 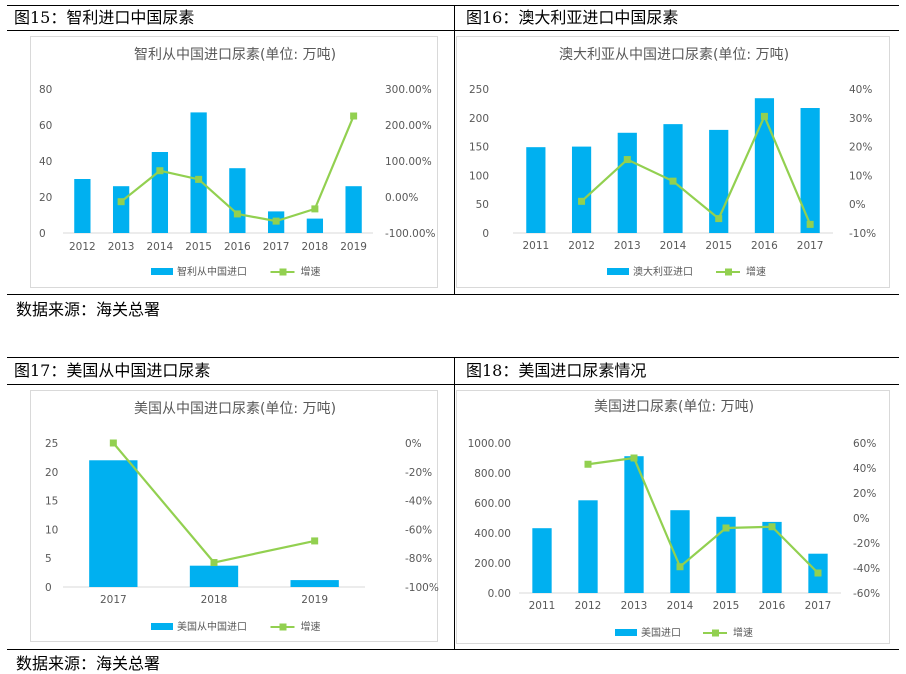 What do you see at coordinates (48, 559) in the screenshot?
I see `y-tick-label: 5` at bounding box center [48, 559].